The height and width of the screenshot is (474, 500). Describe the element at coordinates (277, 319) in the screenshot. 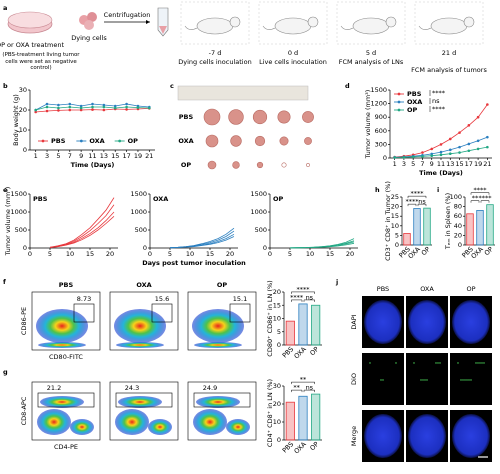

I see `y-tick-label: 10` at that location.